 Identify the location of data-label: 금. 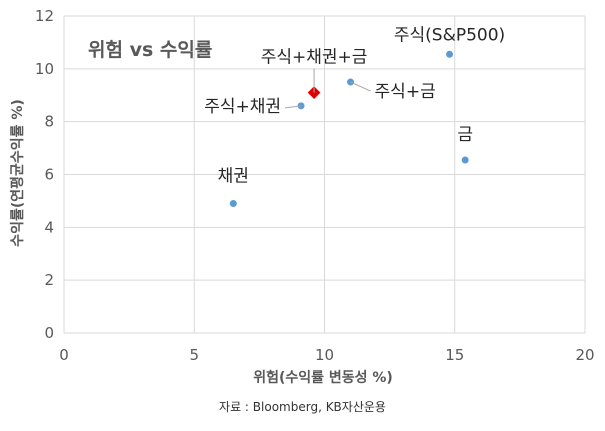
(465, 135).